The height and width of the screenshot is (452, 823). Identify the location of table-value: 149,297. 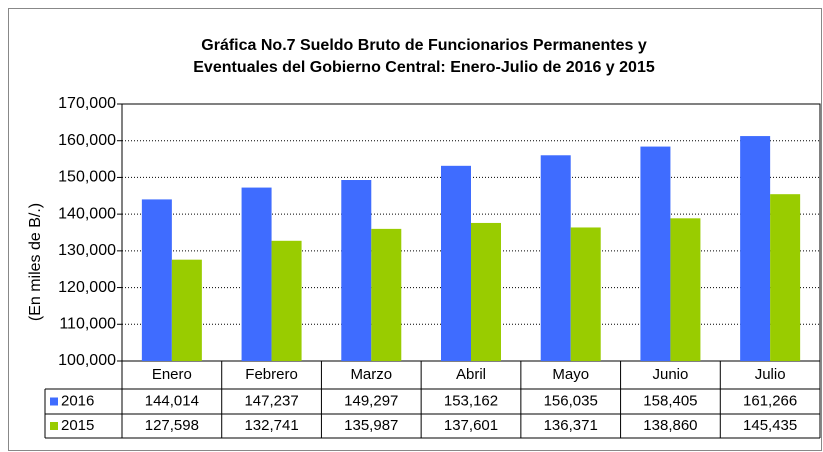
(371, 400).